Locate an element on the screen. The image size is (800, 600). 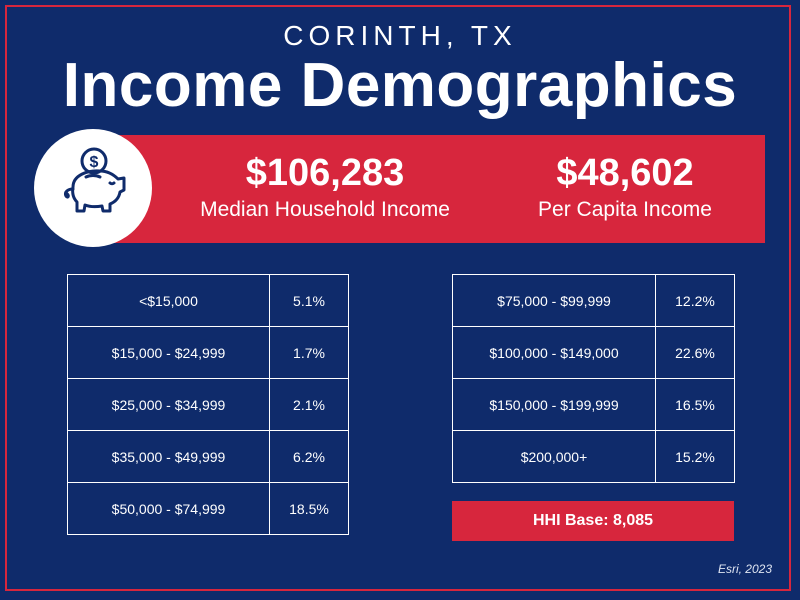
median-household-label: Median Household Income is located at coordinates (325, 209).